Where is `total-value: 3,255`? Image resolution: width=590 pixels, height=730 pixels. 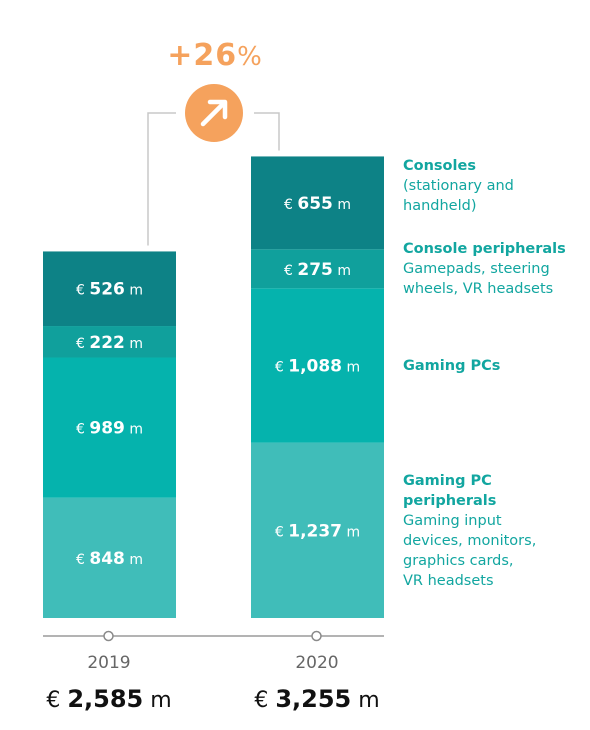 total-value: 3,255 is located at coordinates (313, 699).